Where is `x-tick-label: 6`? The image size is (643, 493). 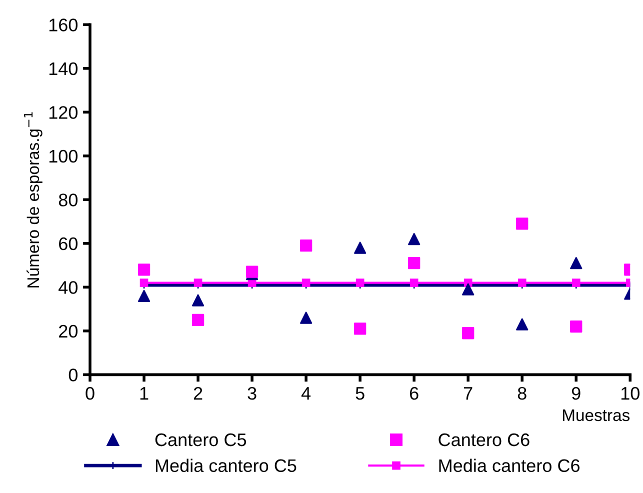
x-tick-label: 6 is located at coordinates (414, 393).